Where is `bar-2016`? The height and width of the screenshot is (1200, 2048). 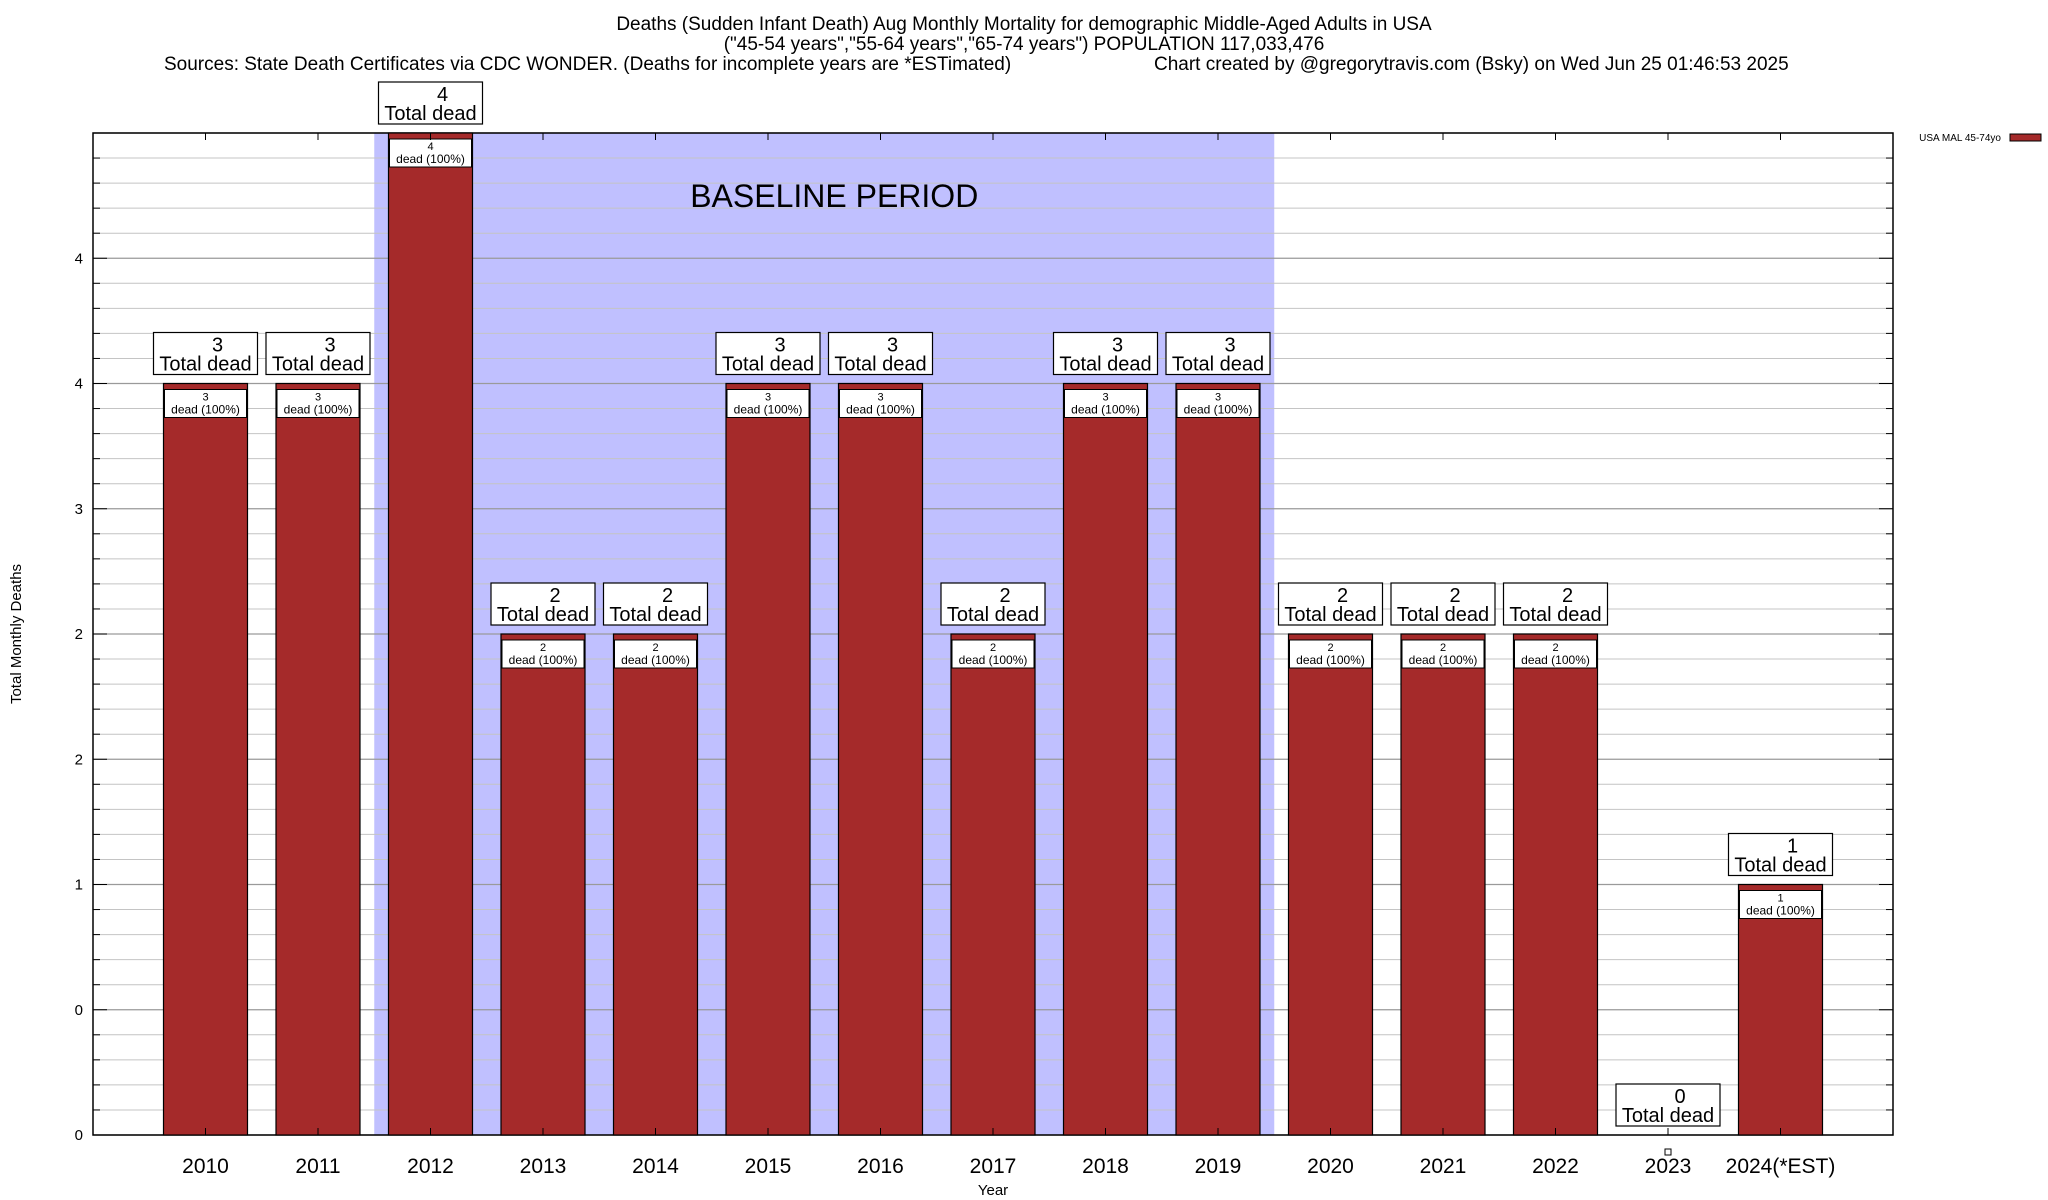
bar-2016 is located at coordinates (880, 759).